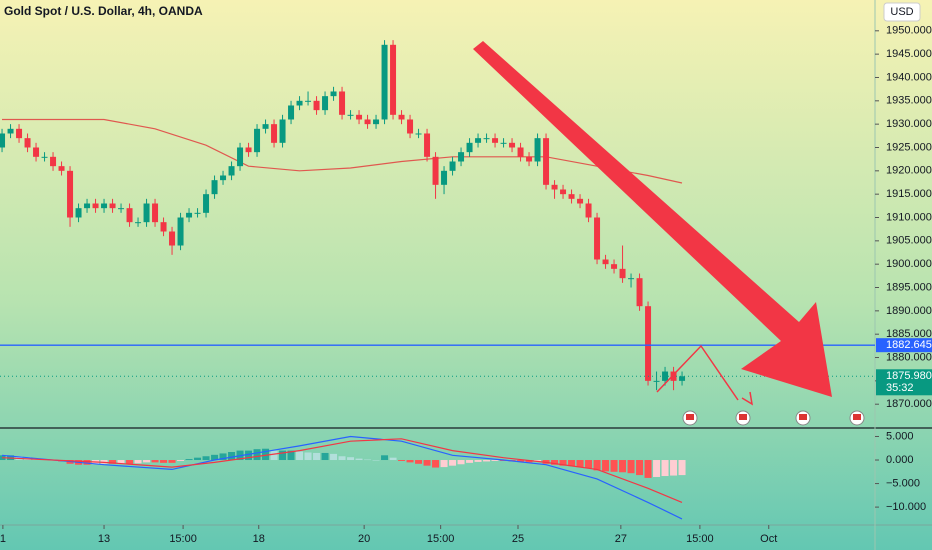 The height and width of the screenshot is (550, 932). I want to click on time-tick-label: 13, so click(104, 539).